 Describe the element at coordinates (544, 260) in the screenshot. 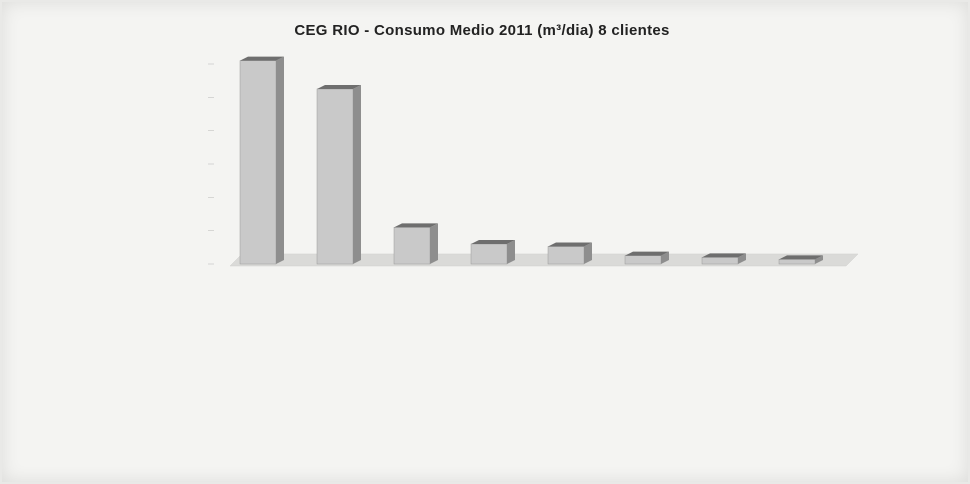

I see `chart-floor` at that location.